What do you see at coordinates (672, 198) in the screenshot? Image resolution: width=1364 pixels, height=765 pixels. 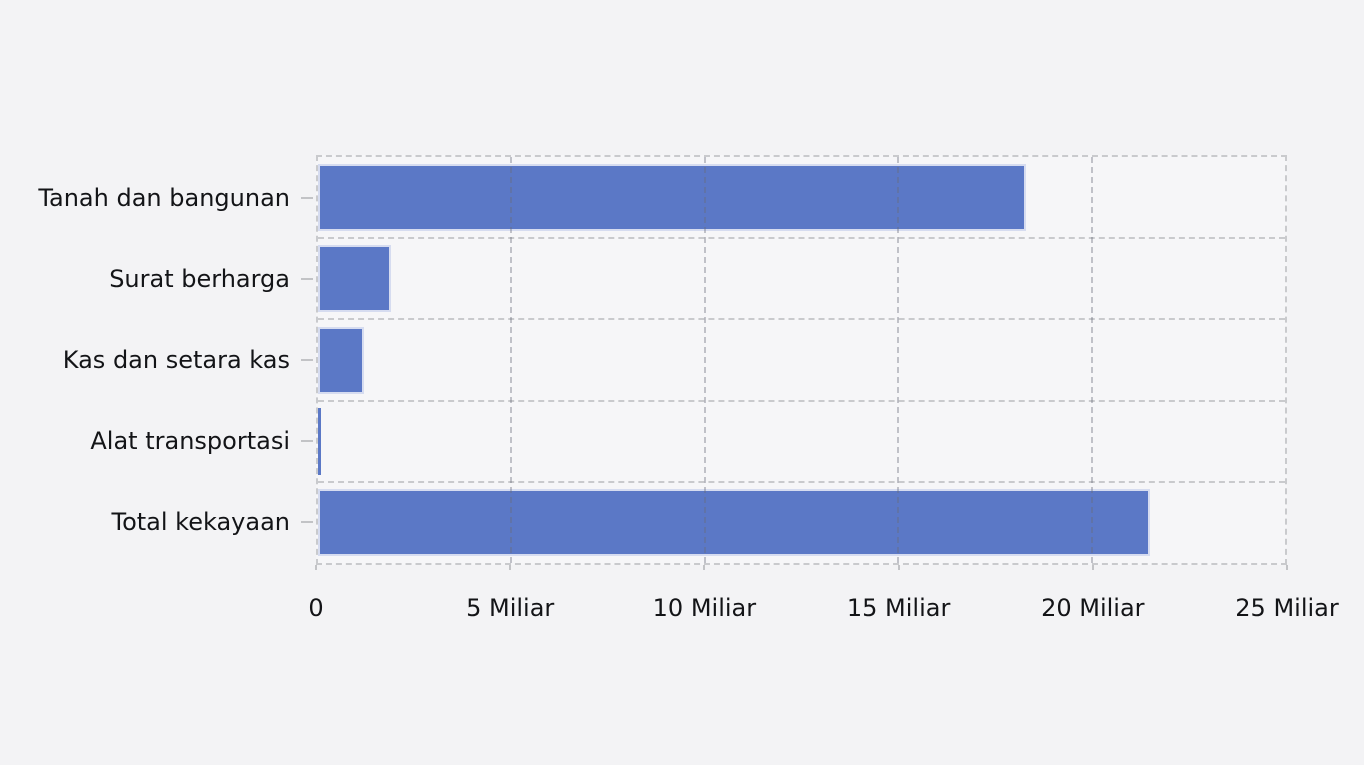 I see `bar-tanah-dan-bangunan` at bounding box center [672, 198].